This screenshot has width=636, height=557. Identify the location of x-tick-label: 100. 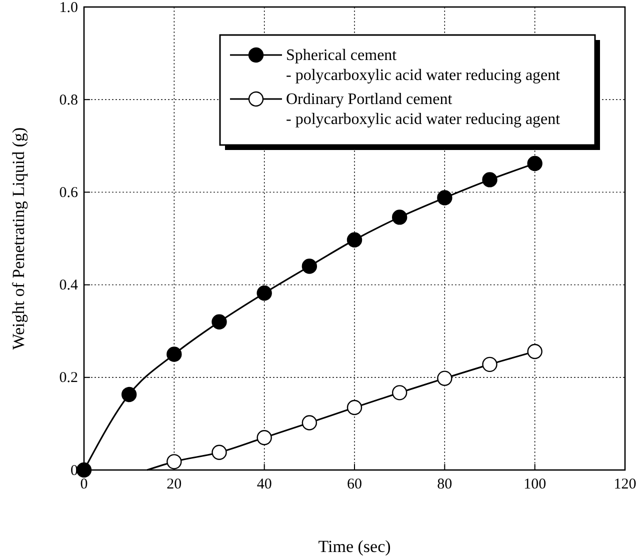
(535, 484).